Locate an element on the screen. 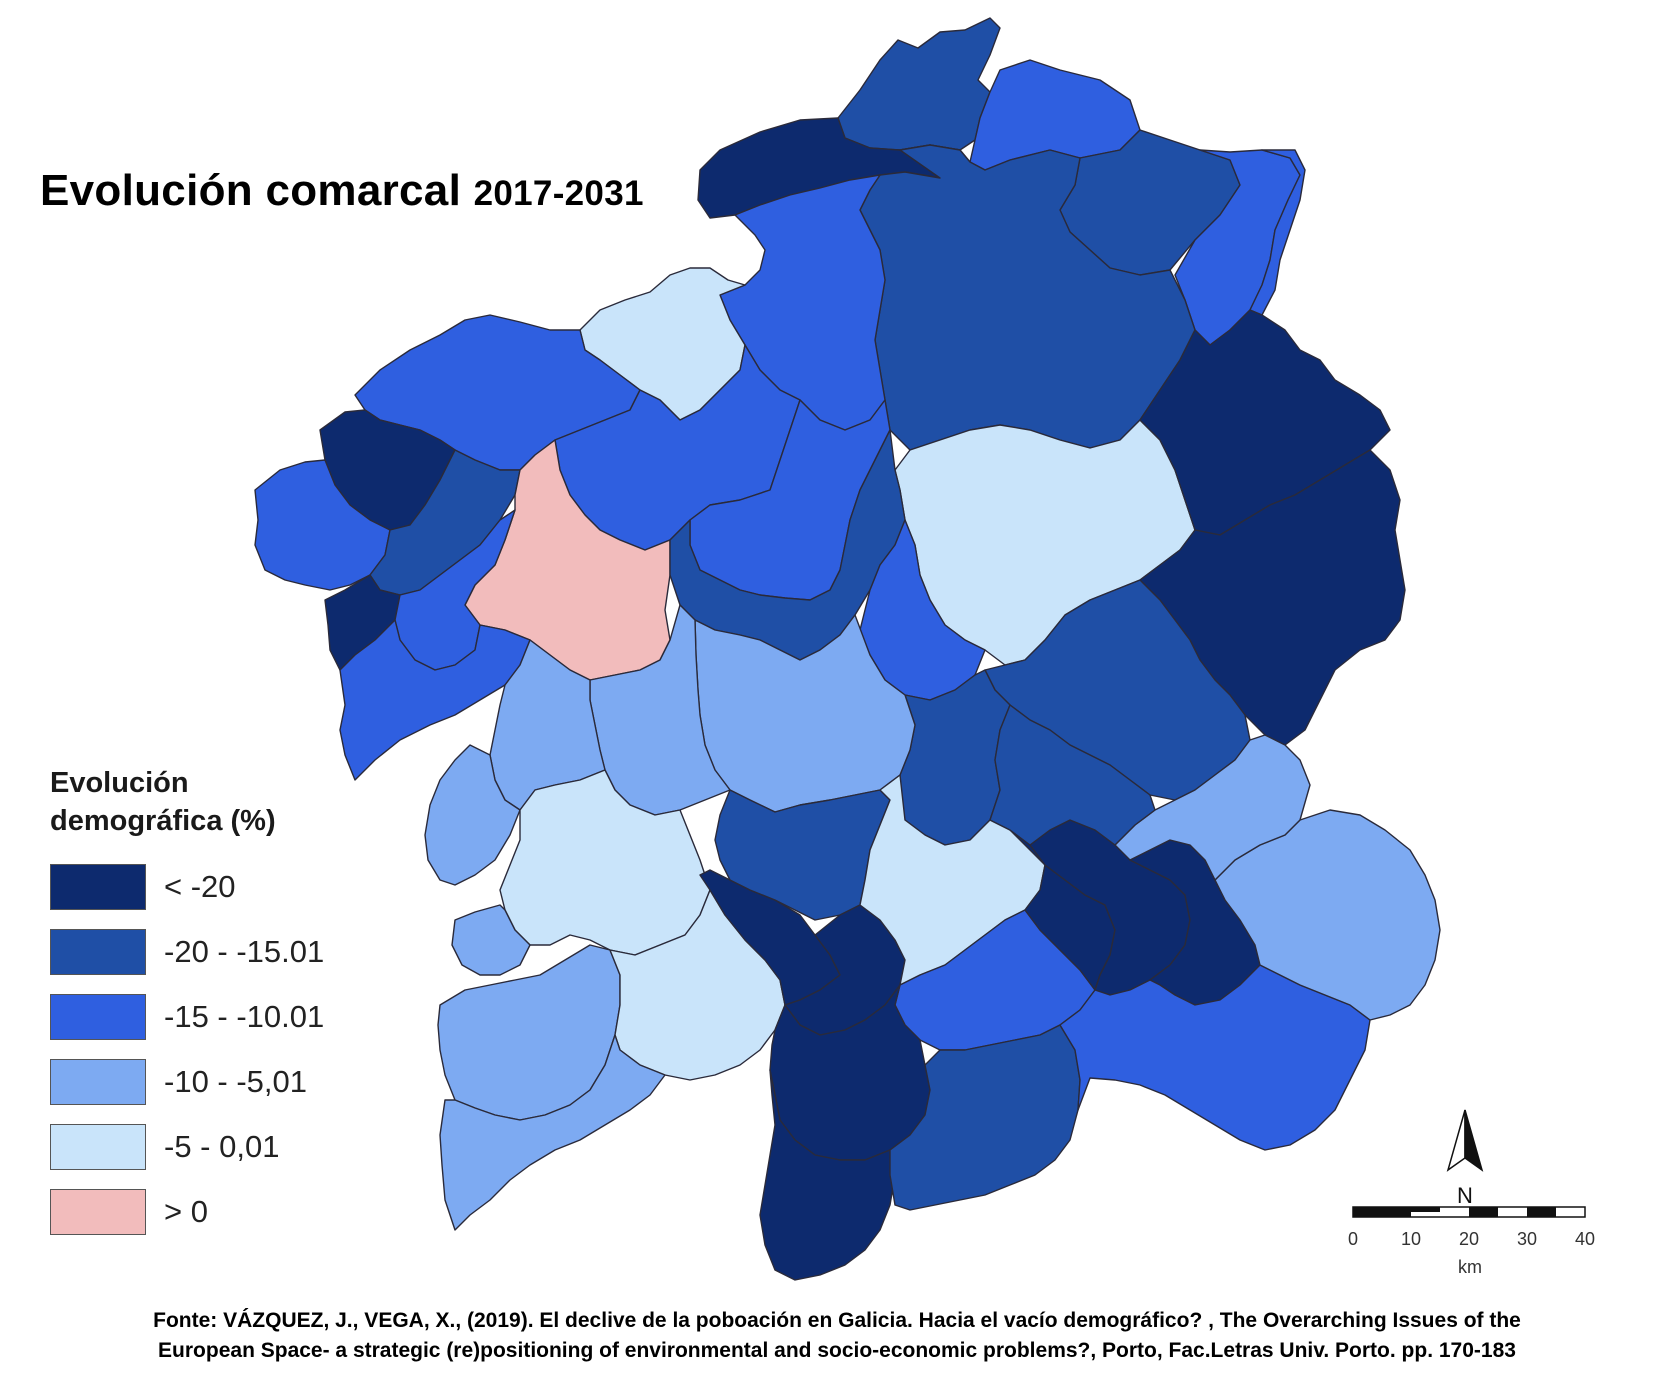  scale-tick-label: 30 is located at coordinates (1527, 1239).